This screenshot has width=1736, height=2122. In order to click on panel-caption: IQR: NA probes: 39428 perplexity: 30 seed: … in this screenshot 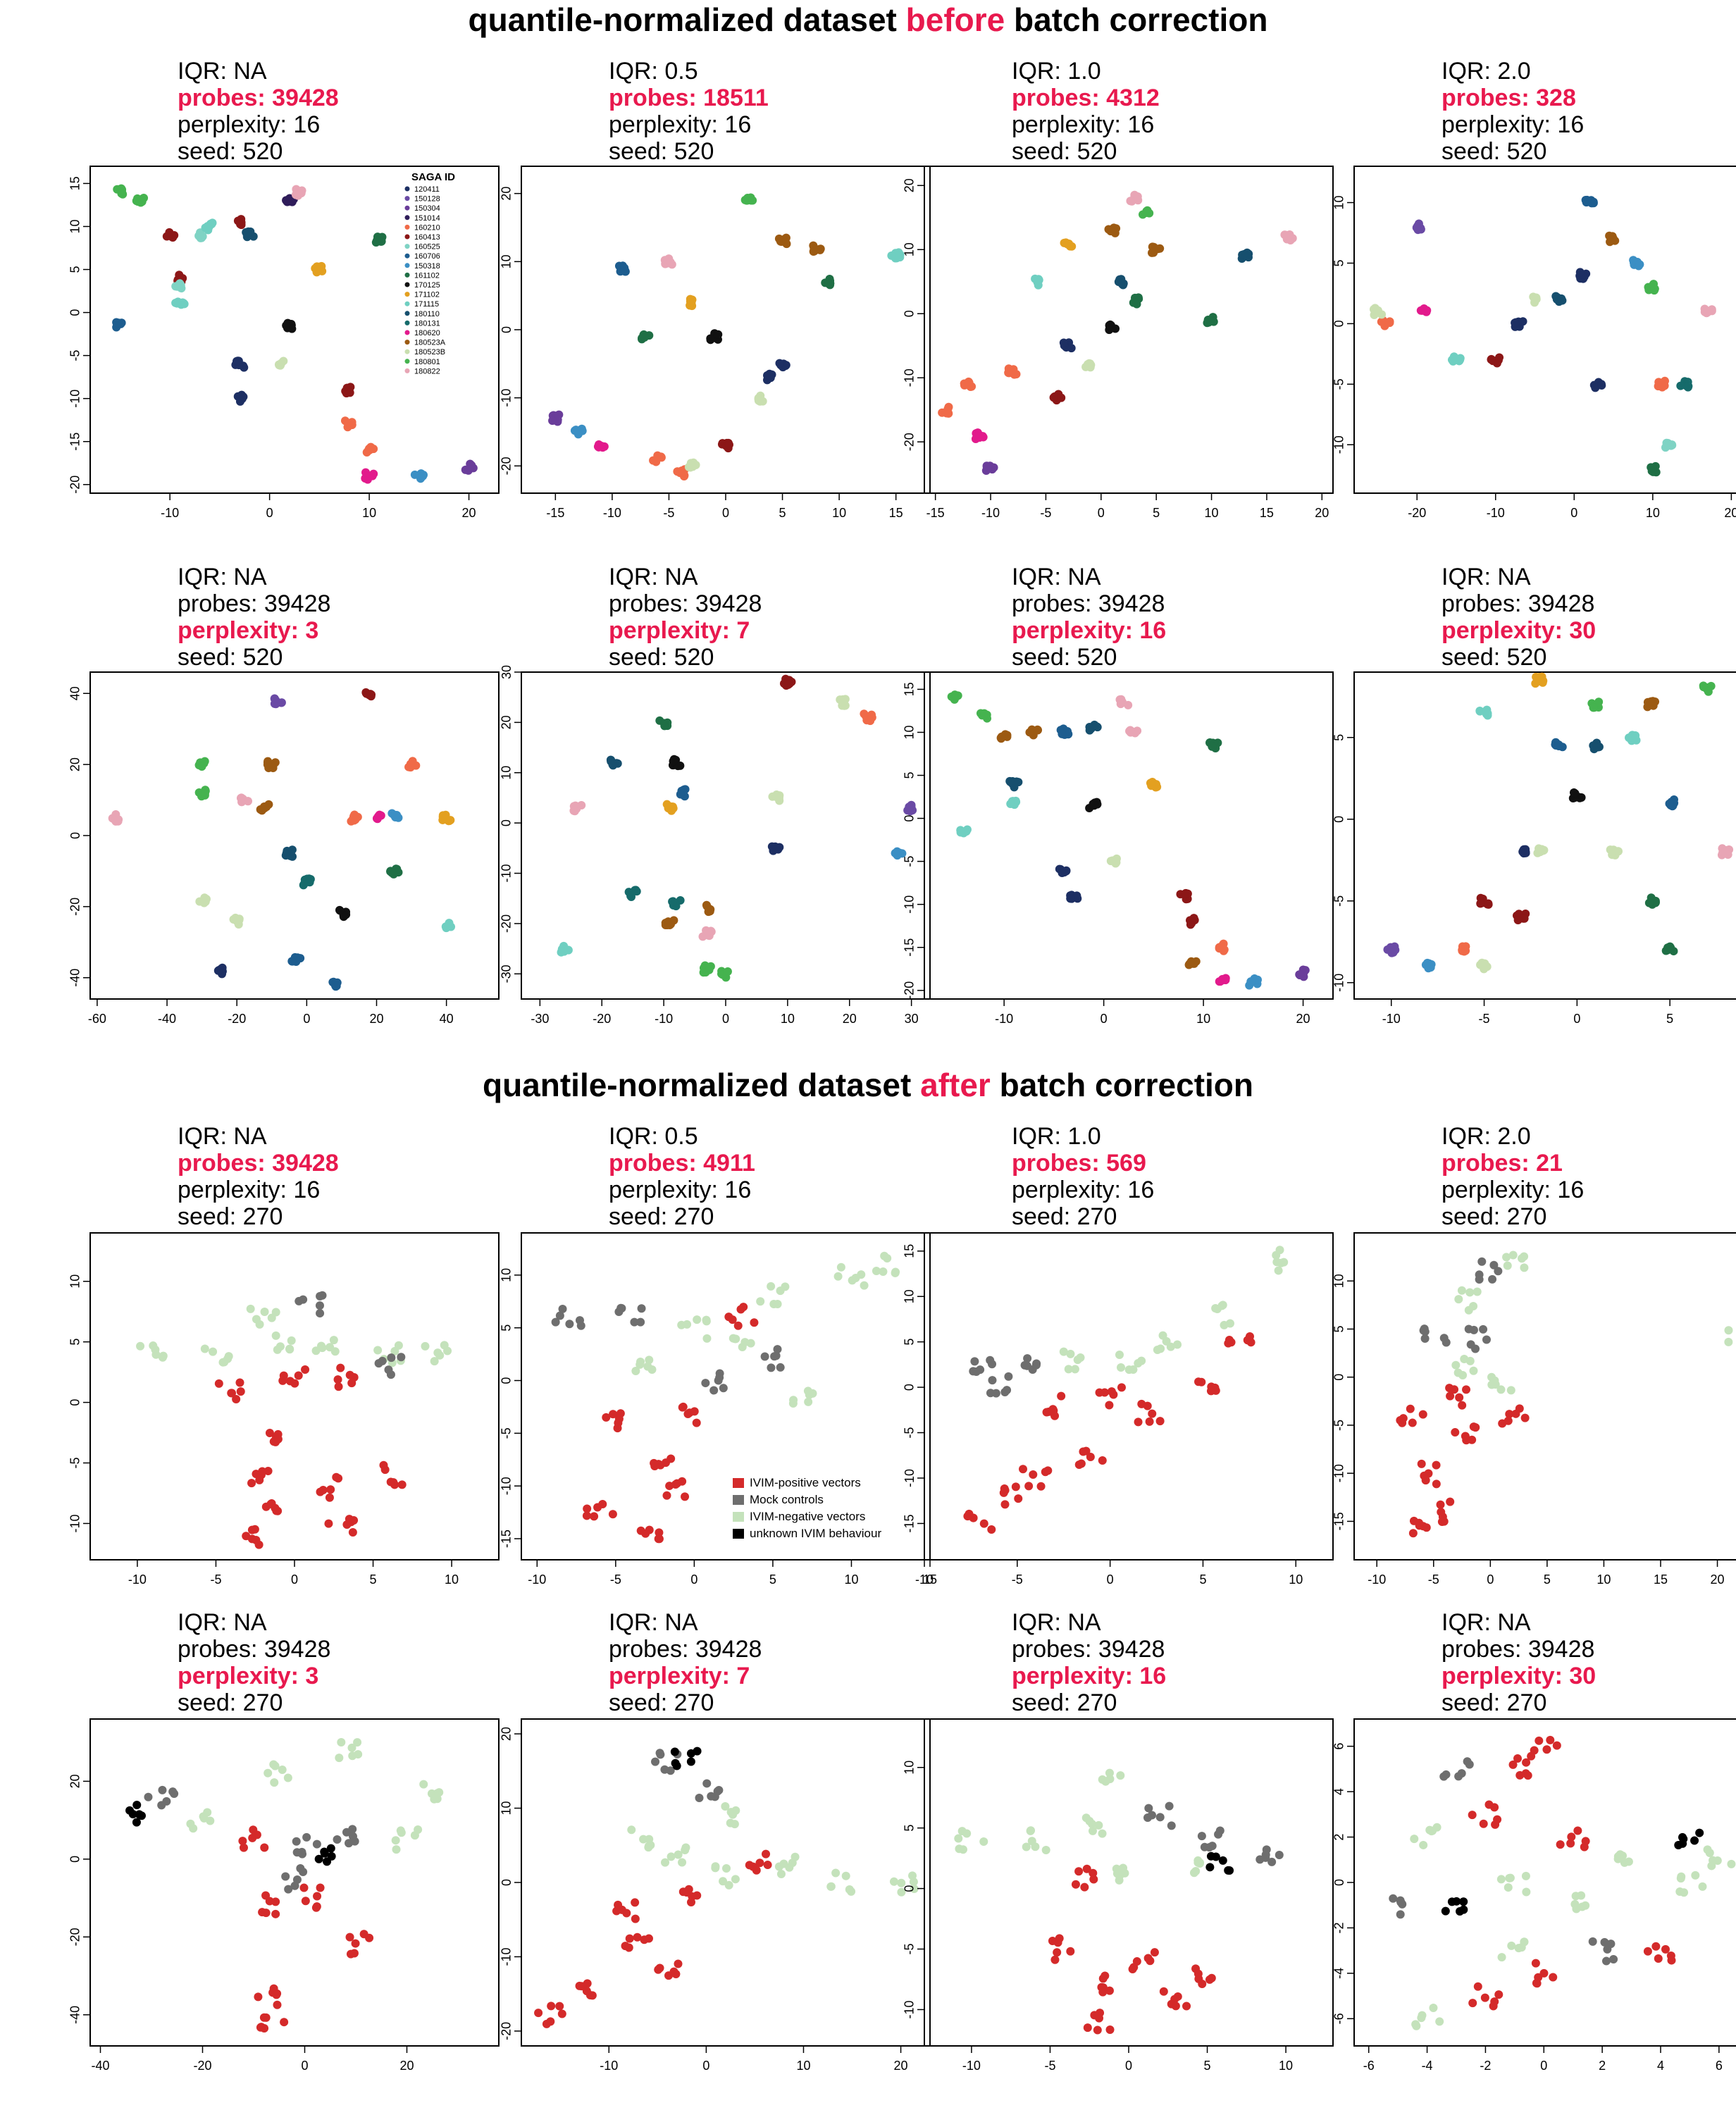, I will do `click(1519, 617)`.